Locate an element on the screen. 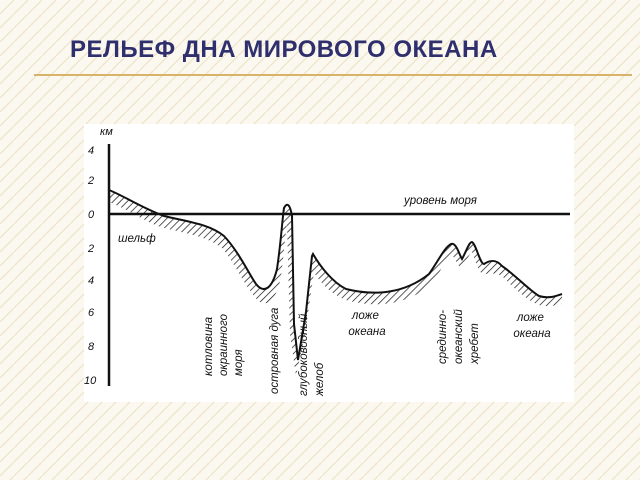  trench-label-line: глубоководный is located at coordinates (304, 354).